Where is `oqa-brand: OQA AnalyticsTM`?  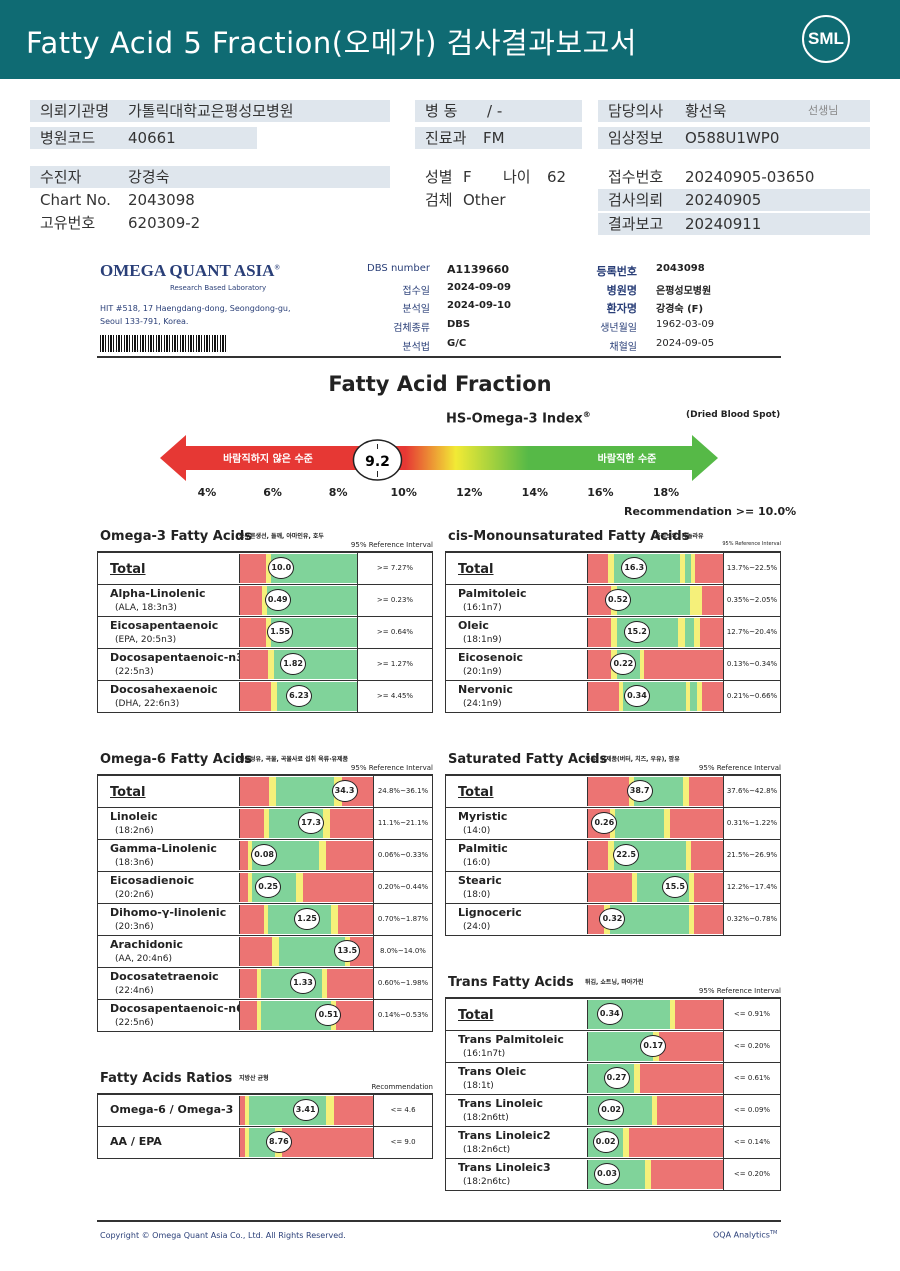 oqa-brand: OQA AnalyticsTM is located at coordinates (745, 1235).